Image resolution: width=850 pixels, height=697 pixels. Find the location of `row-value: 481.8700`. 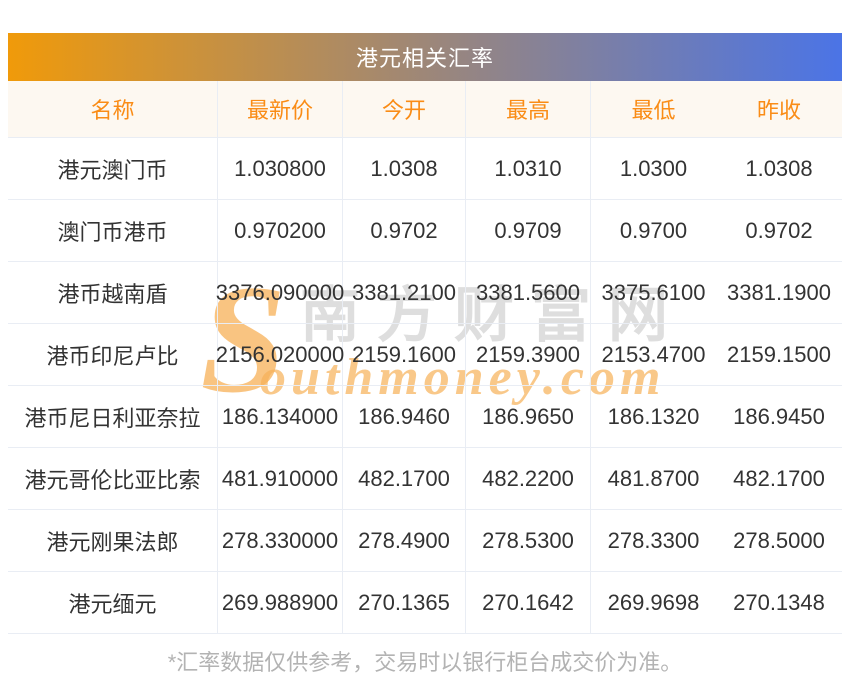

row-value: 481.8700 is located at coordinates (653, 478).